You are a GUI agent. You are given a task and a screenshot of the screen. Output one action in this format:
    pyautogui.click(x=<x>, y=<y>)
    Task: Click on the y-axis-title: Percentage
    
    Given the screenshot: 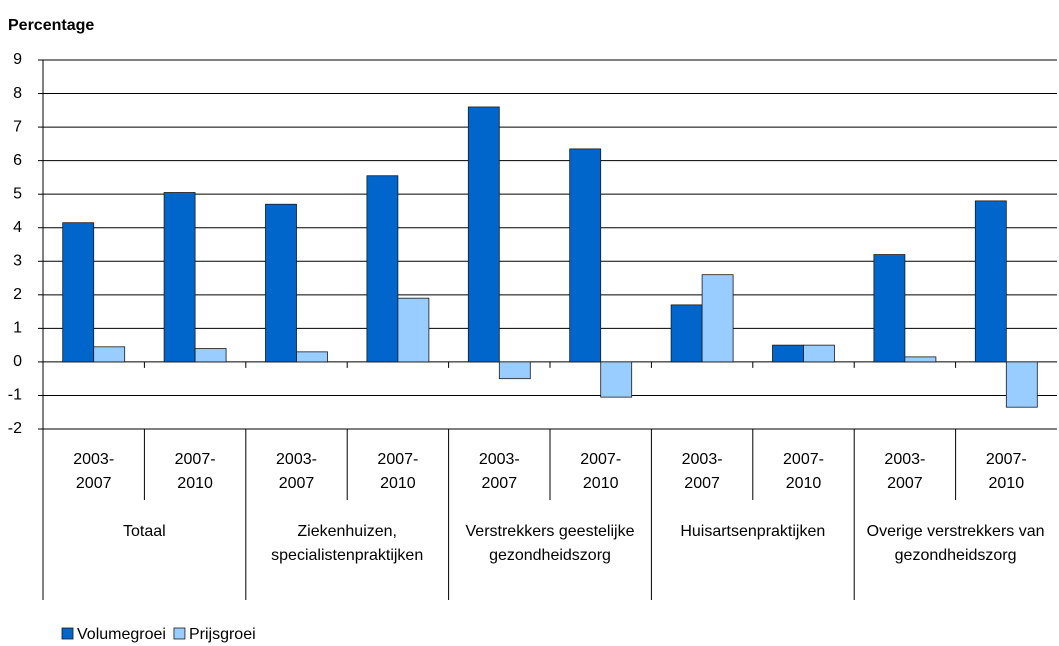 What is the action you would take?
    pyautogui.click(x=51, y=25)
    